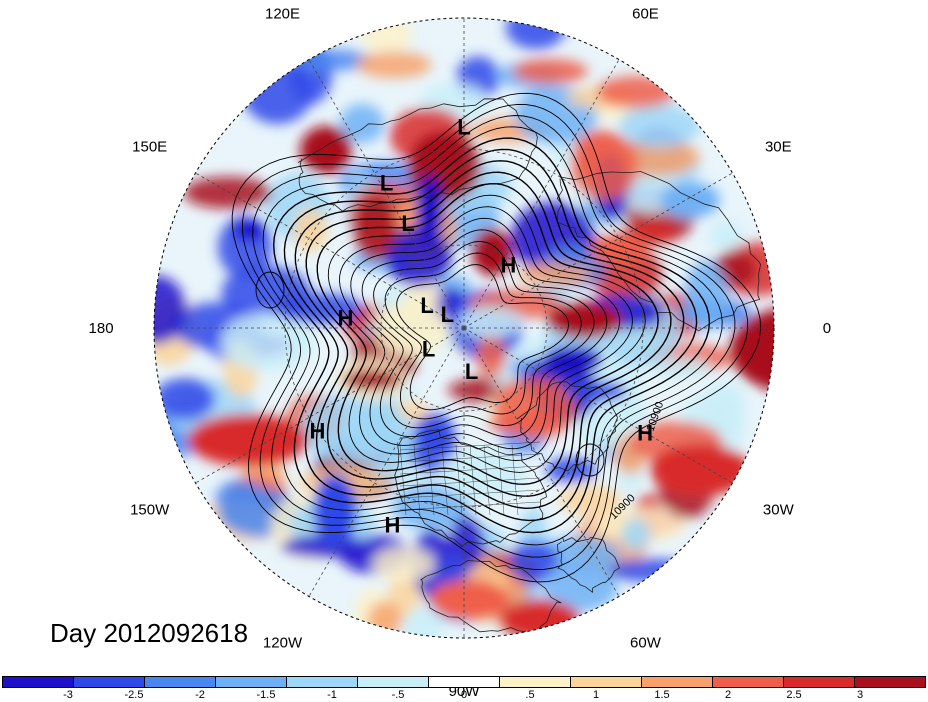 This screenshot has height=702, width=928. Describe the element at coordinates (794, 695) in the screenshot. I see `colorbar-tick-label: 2.5` at that location.